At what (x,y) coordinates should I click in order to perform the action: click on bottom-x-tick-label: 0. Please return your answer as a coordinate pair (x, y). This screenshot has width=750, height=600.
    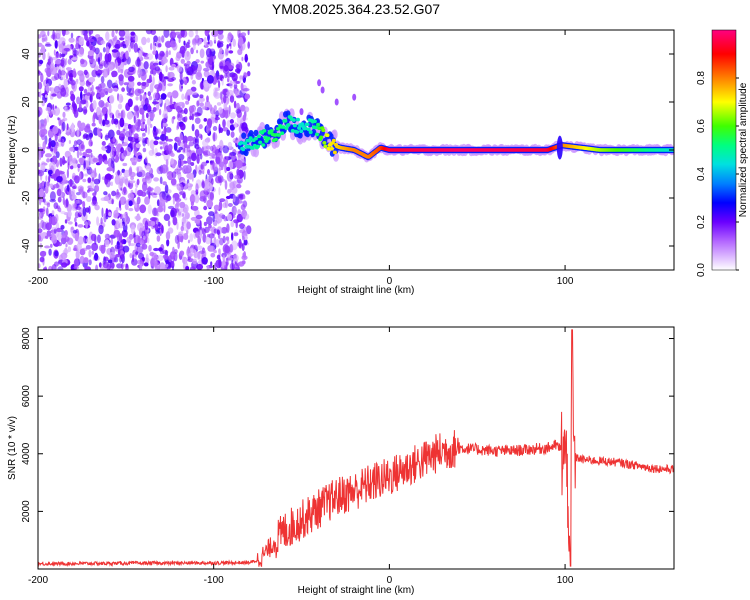
    Looking at the image, I should click on (390, 580).